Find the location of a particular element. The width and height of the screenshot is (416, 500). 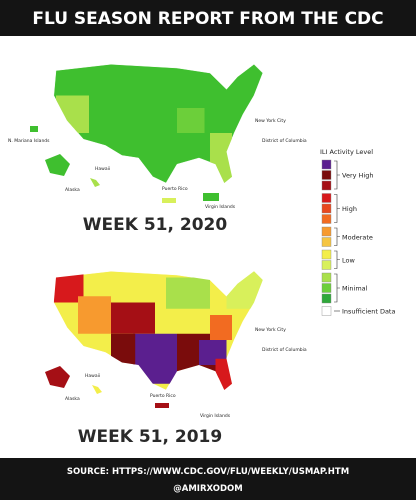

caption: WEEK 51, 2019 is located at coordinates (150, 437).